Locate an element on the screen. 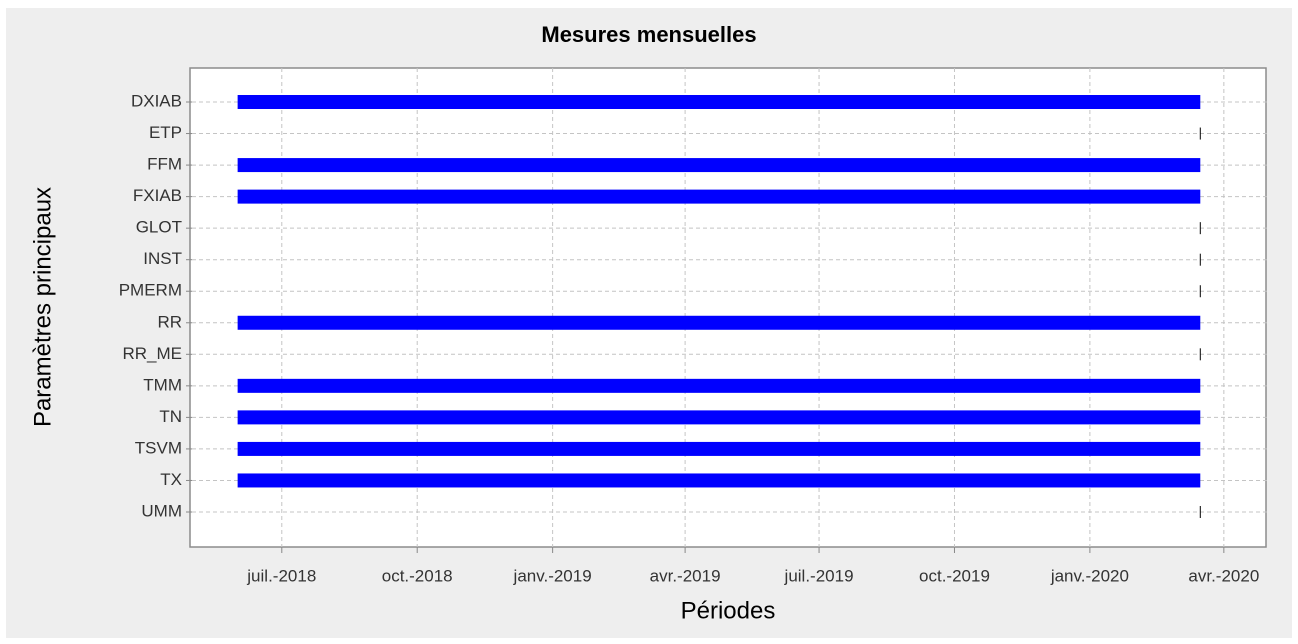 The width and height of the screenshot is (1298, 644). y-tick-label: UMM is located at coordinates (161, 510).